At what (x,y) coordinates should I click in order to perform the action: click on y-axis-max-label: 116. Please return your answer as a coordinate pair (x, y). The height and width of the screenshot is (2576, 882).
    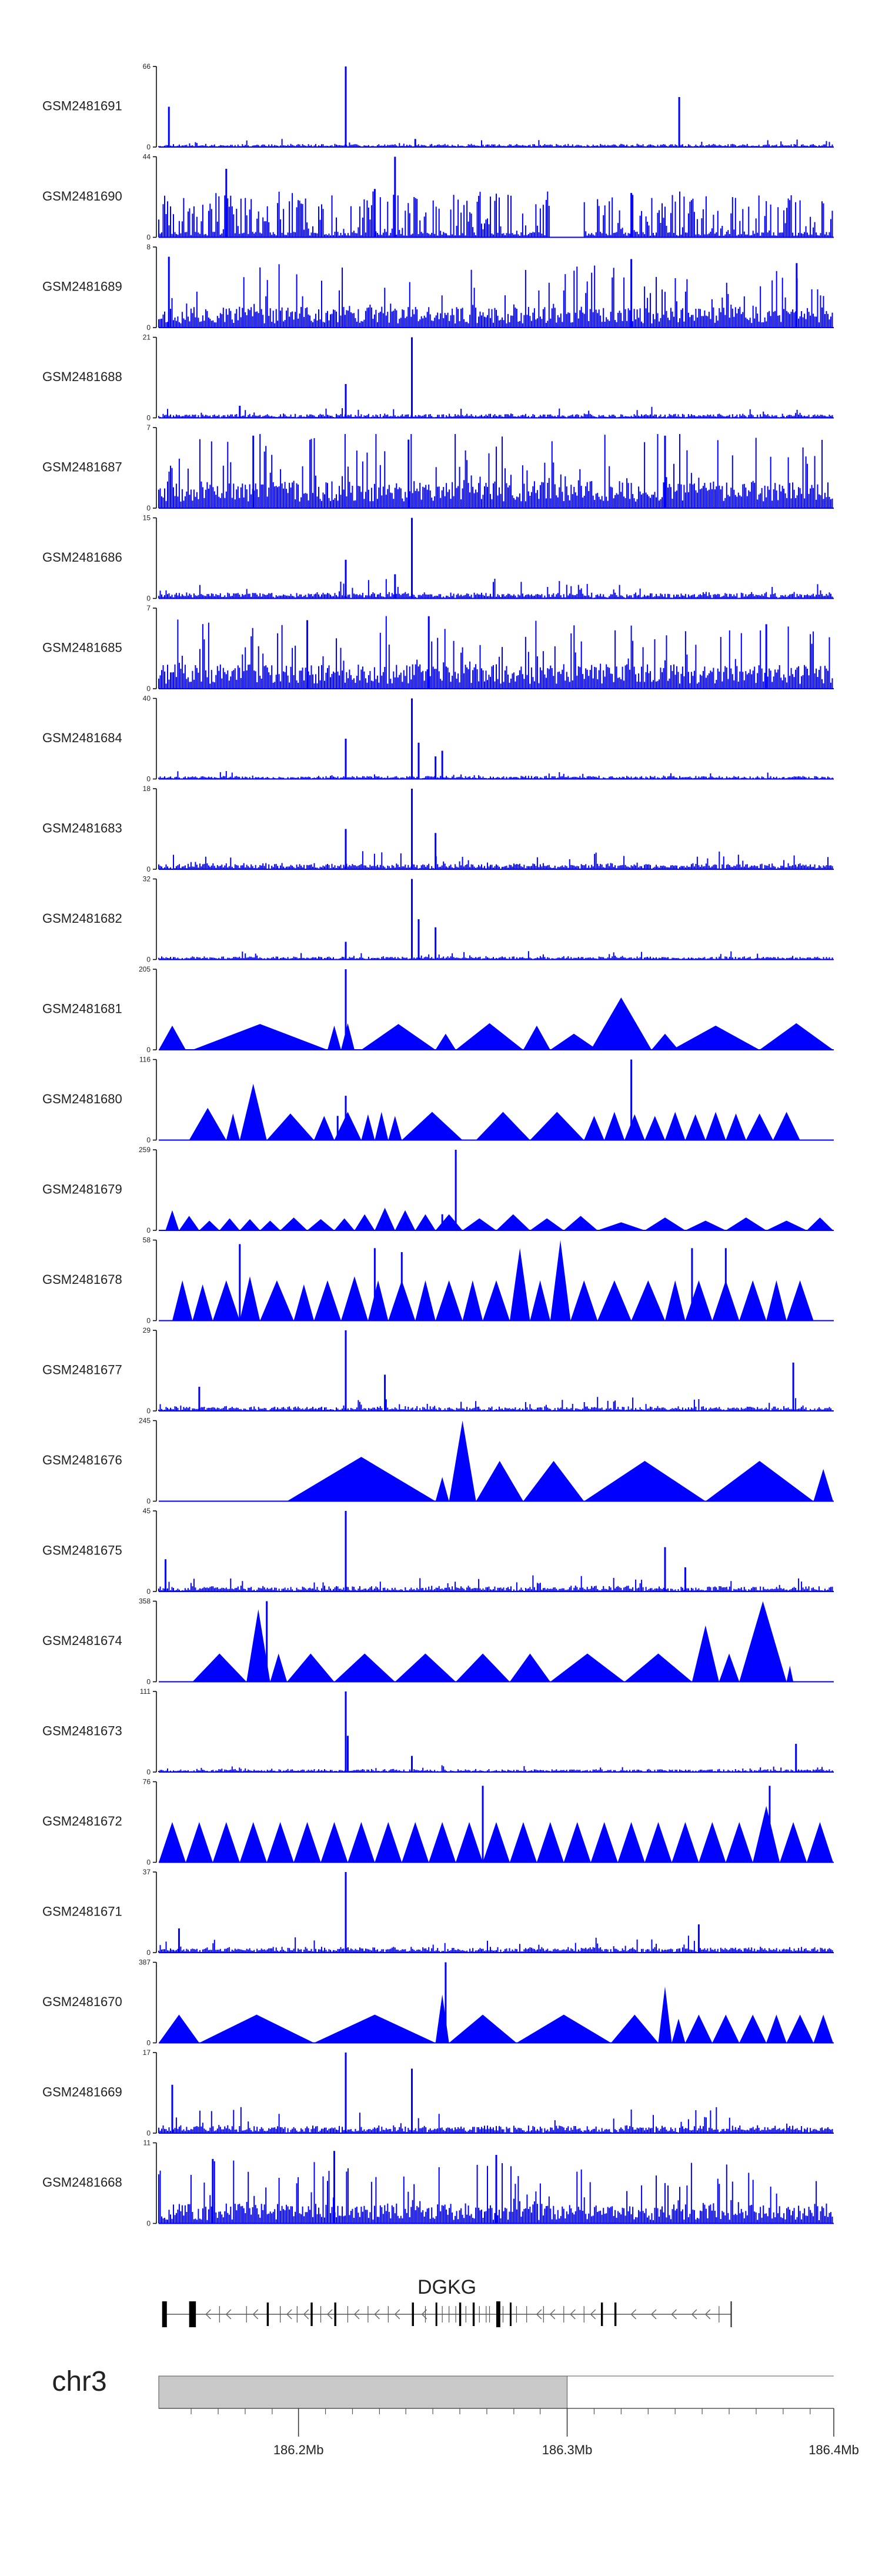
    Looking at the image, I should click on (145, 1060).